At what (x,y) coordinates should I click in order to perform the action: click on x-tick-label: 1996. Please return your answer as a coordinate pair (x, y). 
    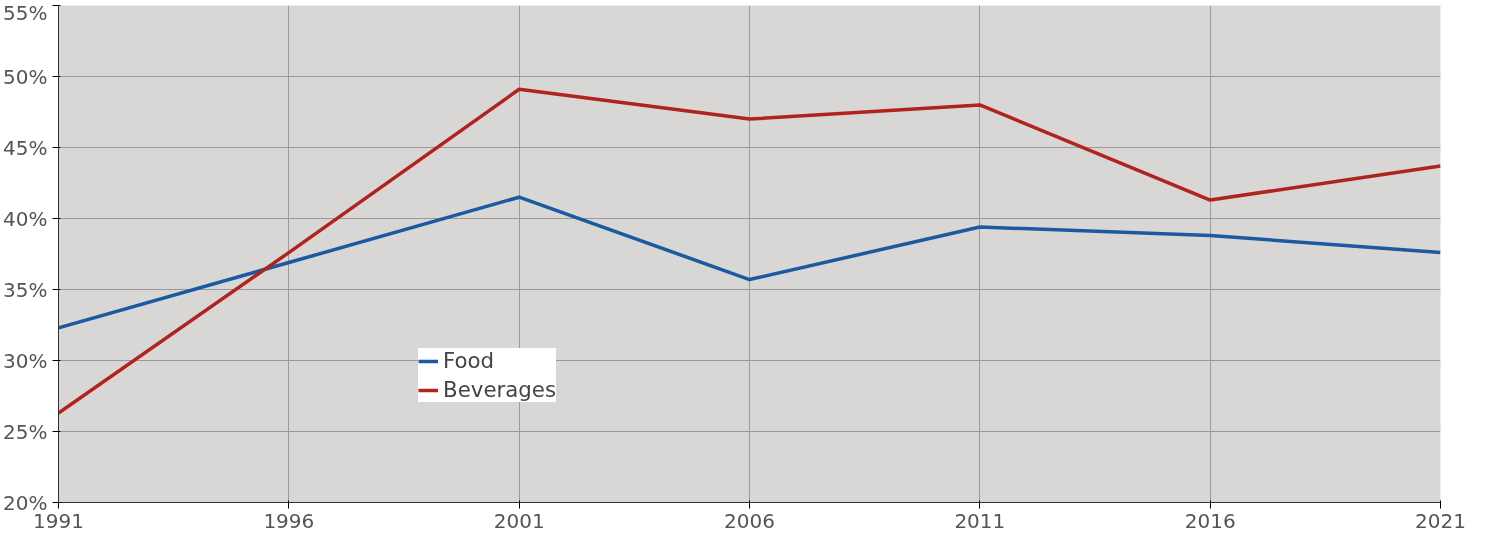
    Looking at the image, I should click on (289, 520).